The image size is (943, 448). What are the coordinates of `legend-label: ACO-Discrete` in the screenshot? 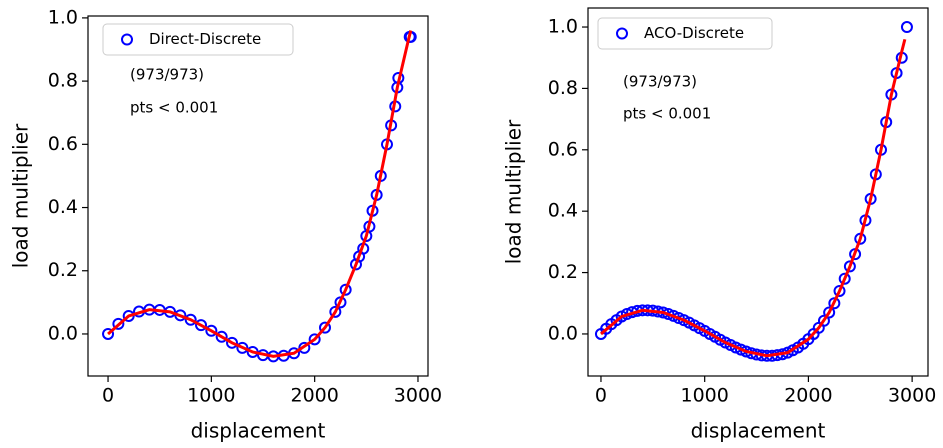 It's located at (694, 33).